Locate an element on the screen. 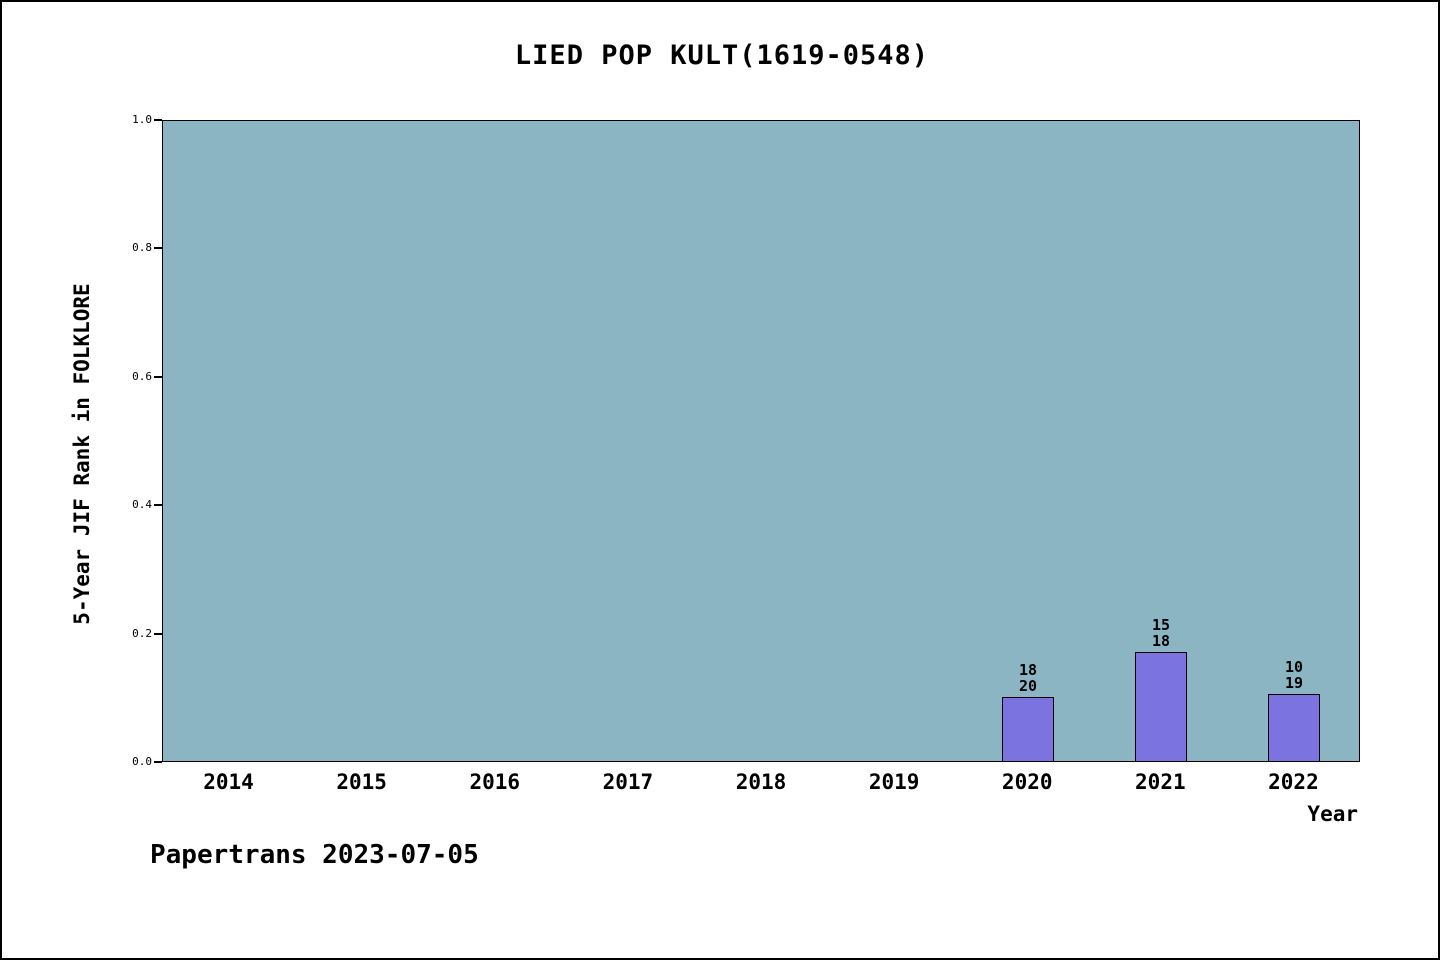 This screenshot has width=1440, height=960. x-tick-label: 2021 is located at coordinates (1160, 782).